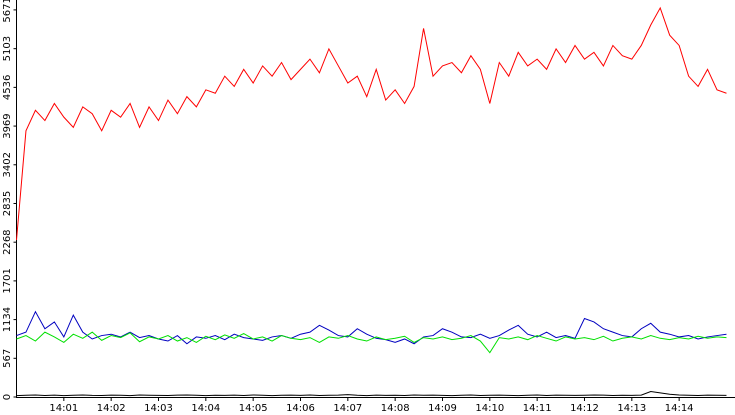 The image size is (735, 415). What do you see at coordinates (300, 408) in the screenshot?
I see `x-tick-label: 14:06` at bounding box center [300, 408].